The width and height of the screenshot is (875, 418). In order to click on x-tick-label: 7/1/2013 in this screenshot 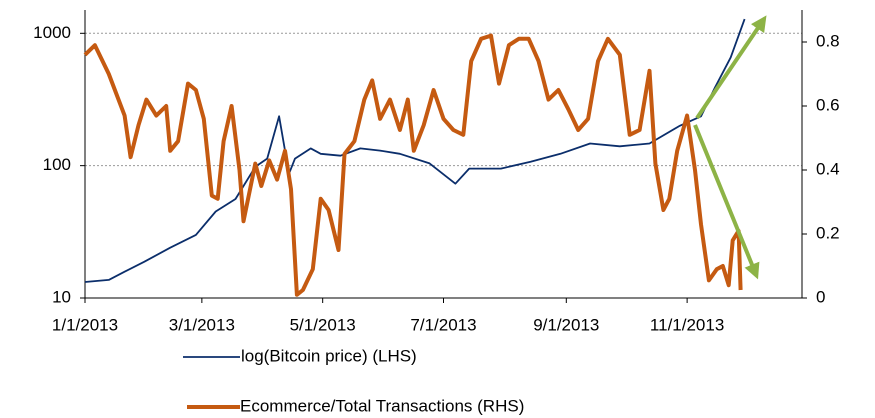, I will do `click(443, 324)`.